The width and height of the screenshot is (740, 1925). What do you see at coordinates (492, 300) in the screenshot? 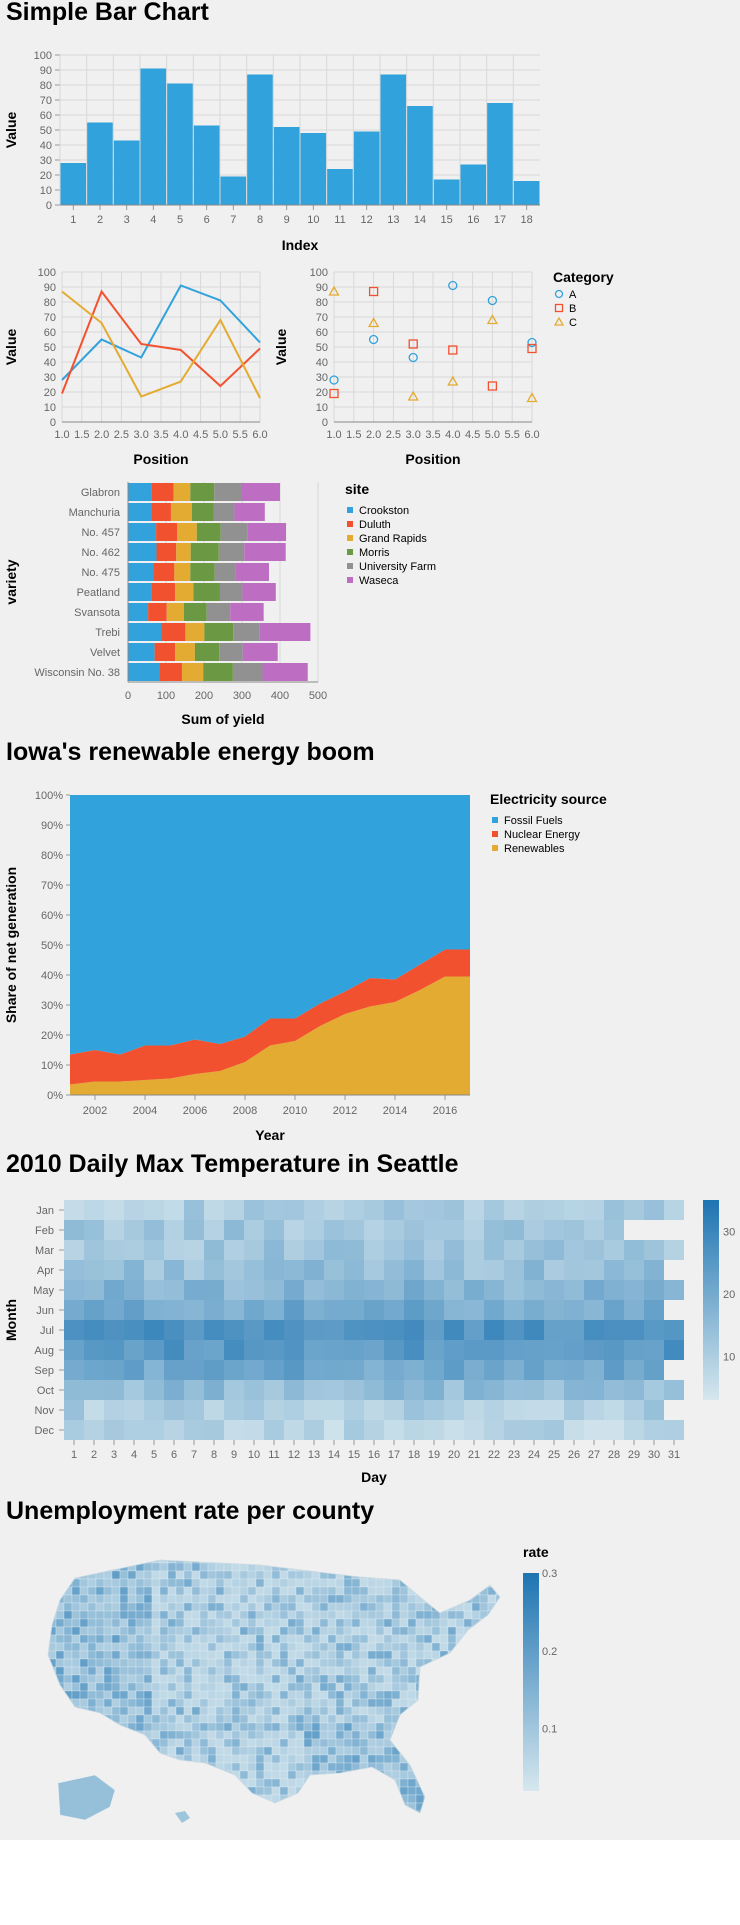
I see `point-A` at bounding box center [492, 300].